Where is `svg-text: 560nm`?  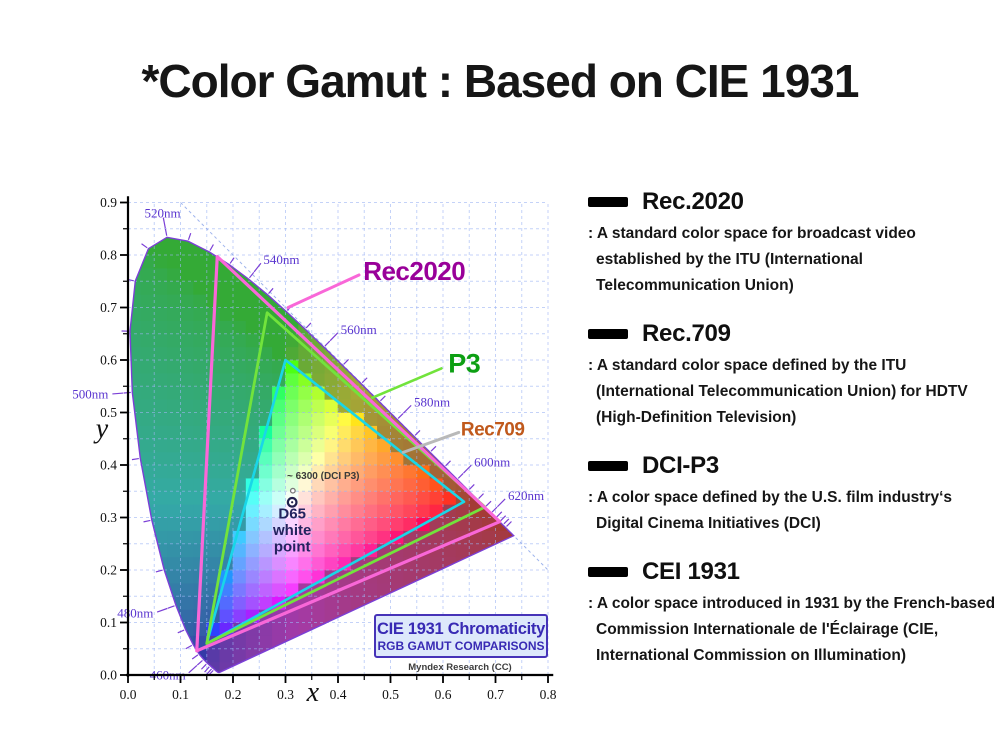
svg-text: 560nm is located at coordinates (359, 329).